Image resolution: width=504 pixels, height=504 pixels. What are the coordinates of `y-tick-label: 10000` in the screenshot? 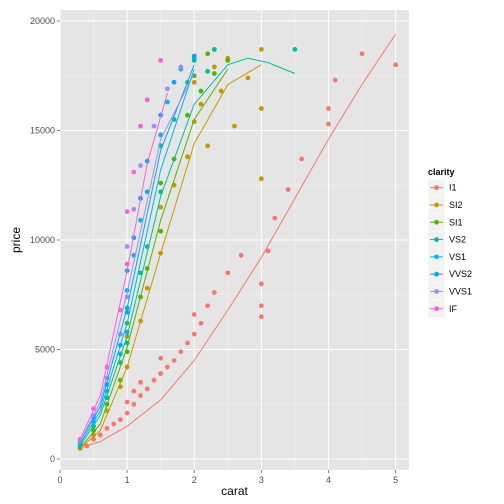 It's located at (42, 240).